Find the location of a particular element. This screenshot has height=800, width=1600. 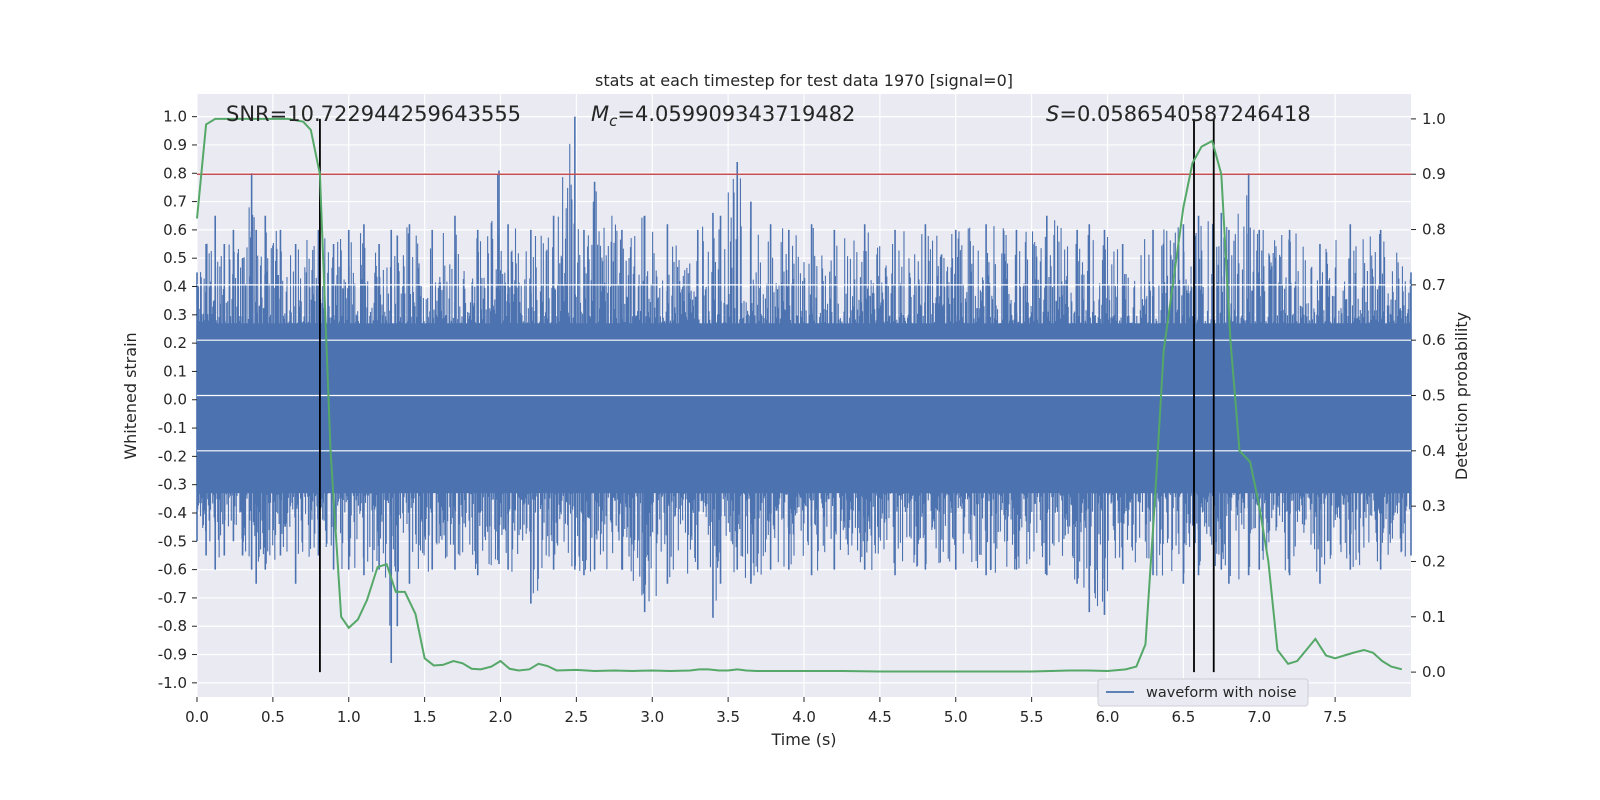

y2-tick-label: 0.3 is located at coordinates (1434, 506).